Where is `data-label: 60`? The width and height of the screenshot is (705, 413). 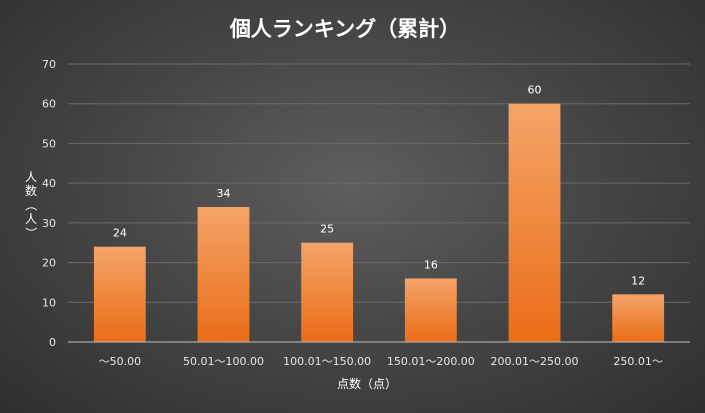
data-label: 60 is located at coordinates (535, 90).